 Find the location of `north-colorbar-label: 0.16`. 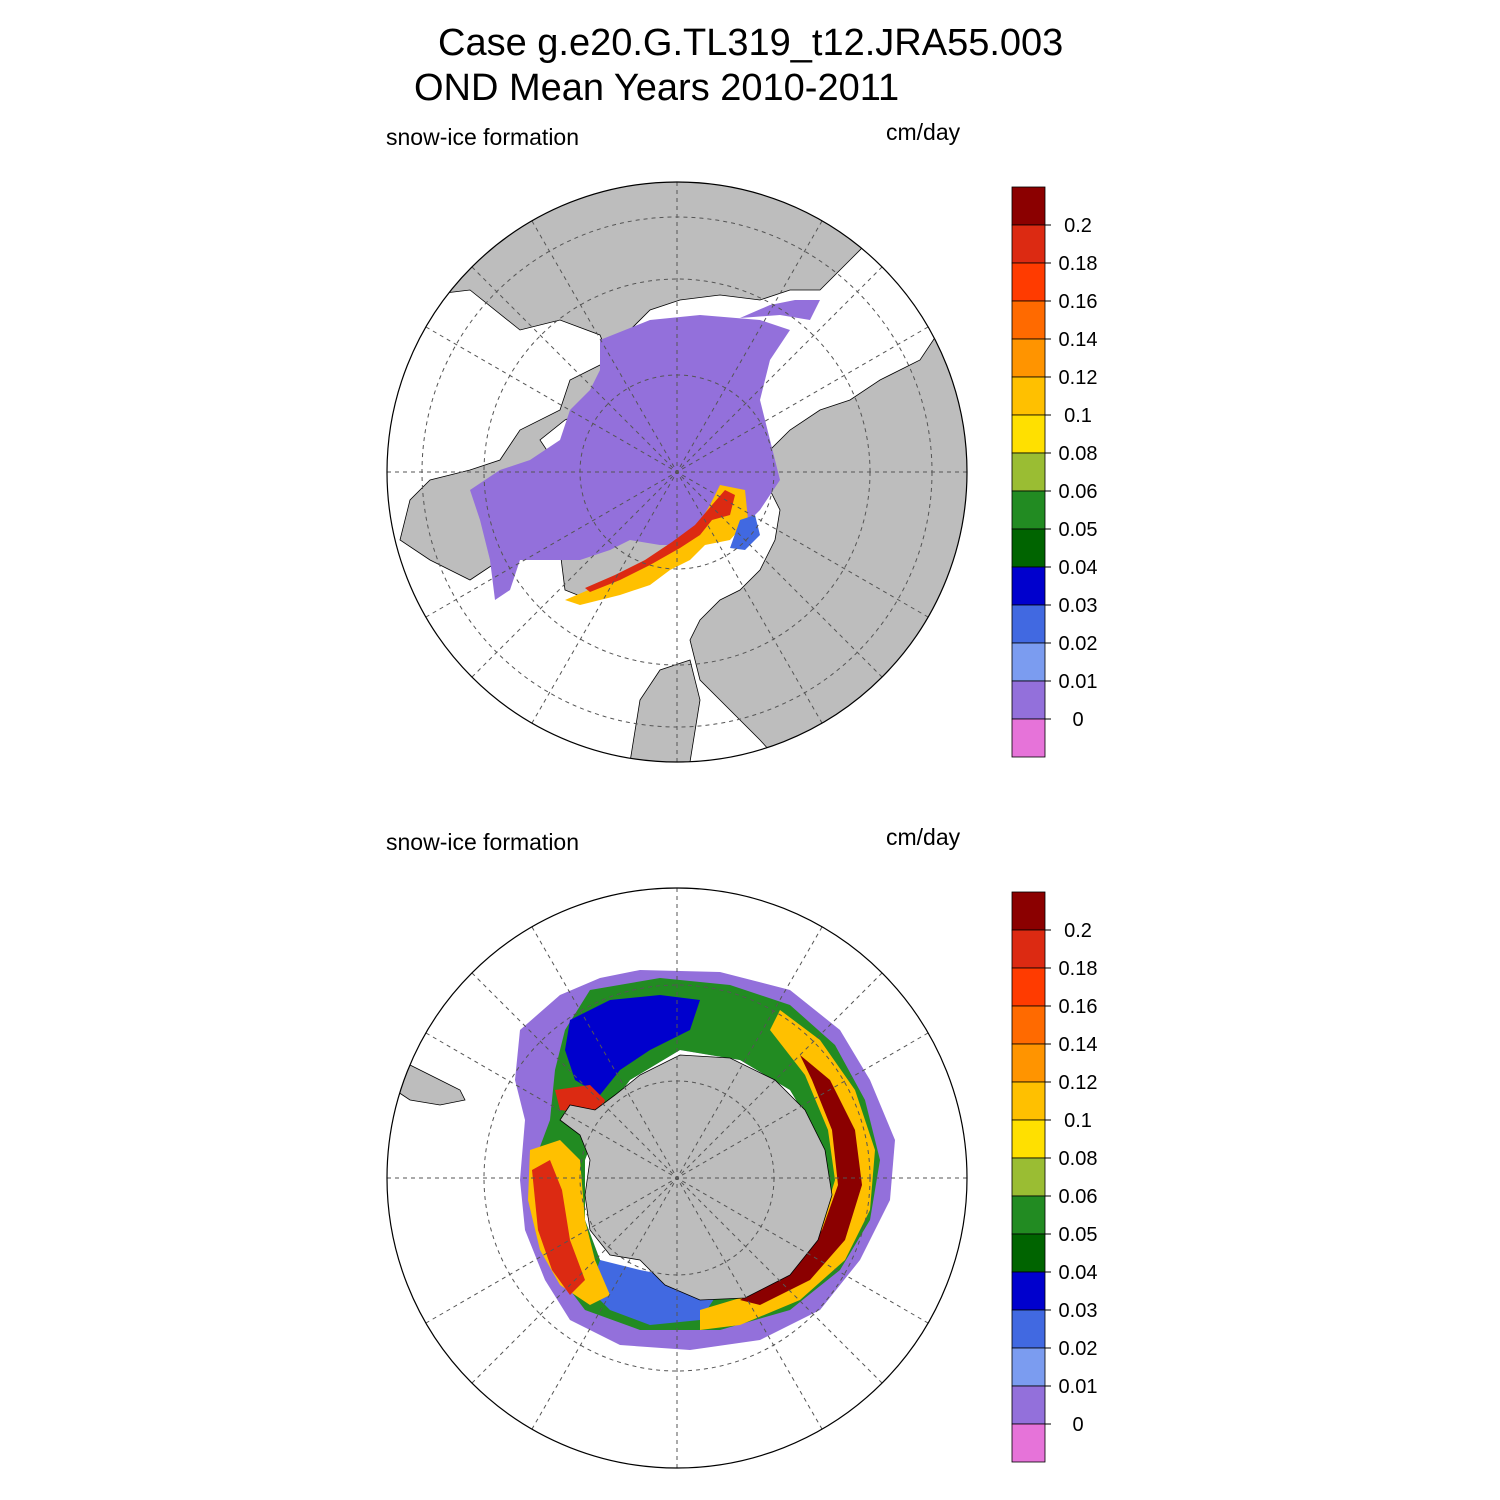

north-colorbar-label: 0.16 is located at coordinates (1078, 302).